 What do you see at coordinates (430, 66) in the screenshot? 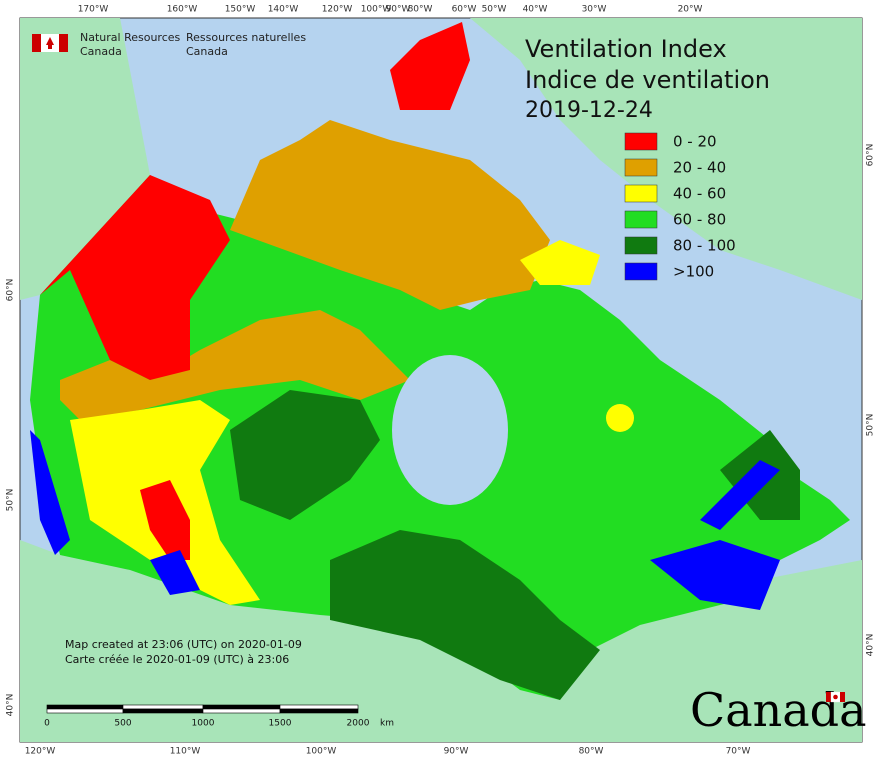
I see `ellesmere` at bounding box center [430, 66].